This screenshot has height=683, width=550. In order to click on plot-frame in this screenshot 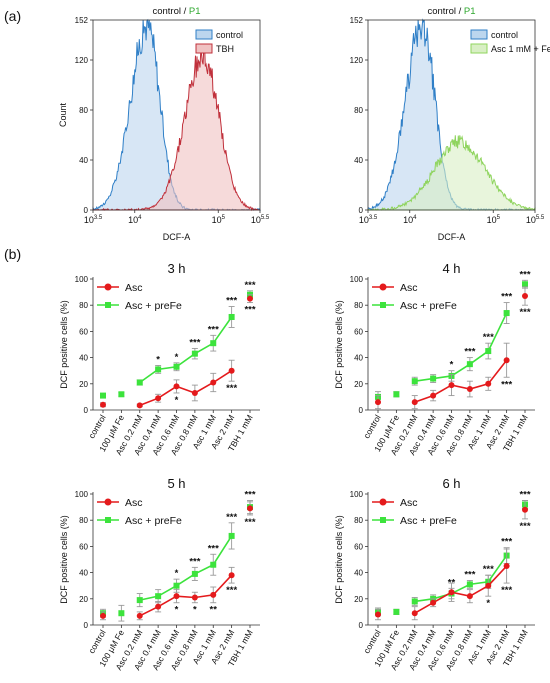, I will do `click(176, 115)`.